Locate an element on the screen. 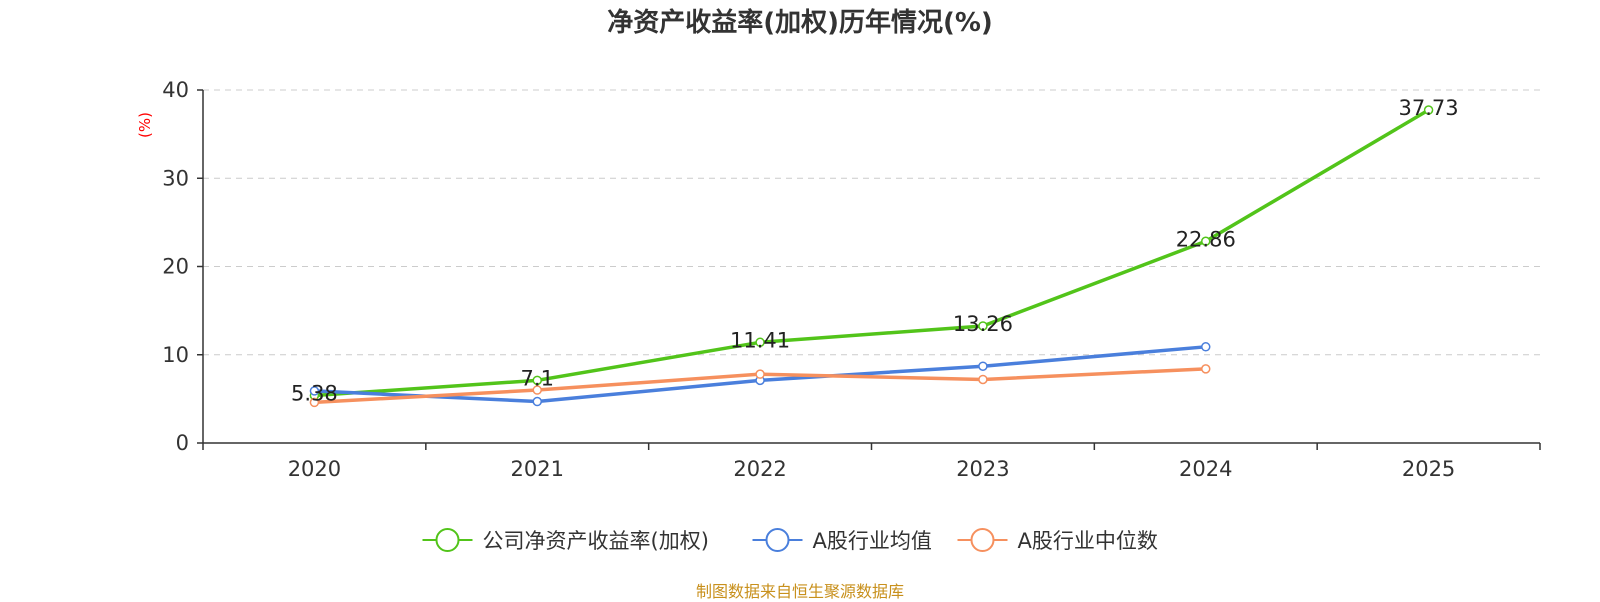 The width and height of the screenshot is (1600, 602). x-tick-label: 2020 is located at coordinates (314, 469).